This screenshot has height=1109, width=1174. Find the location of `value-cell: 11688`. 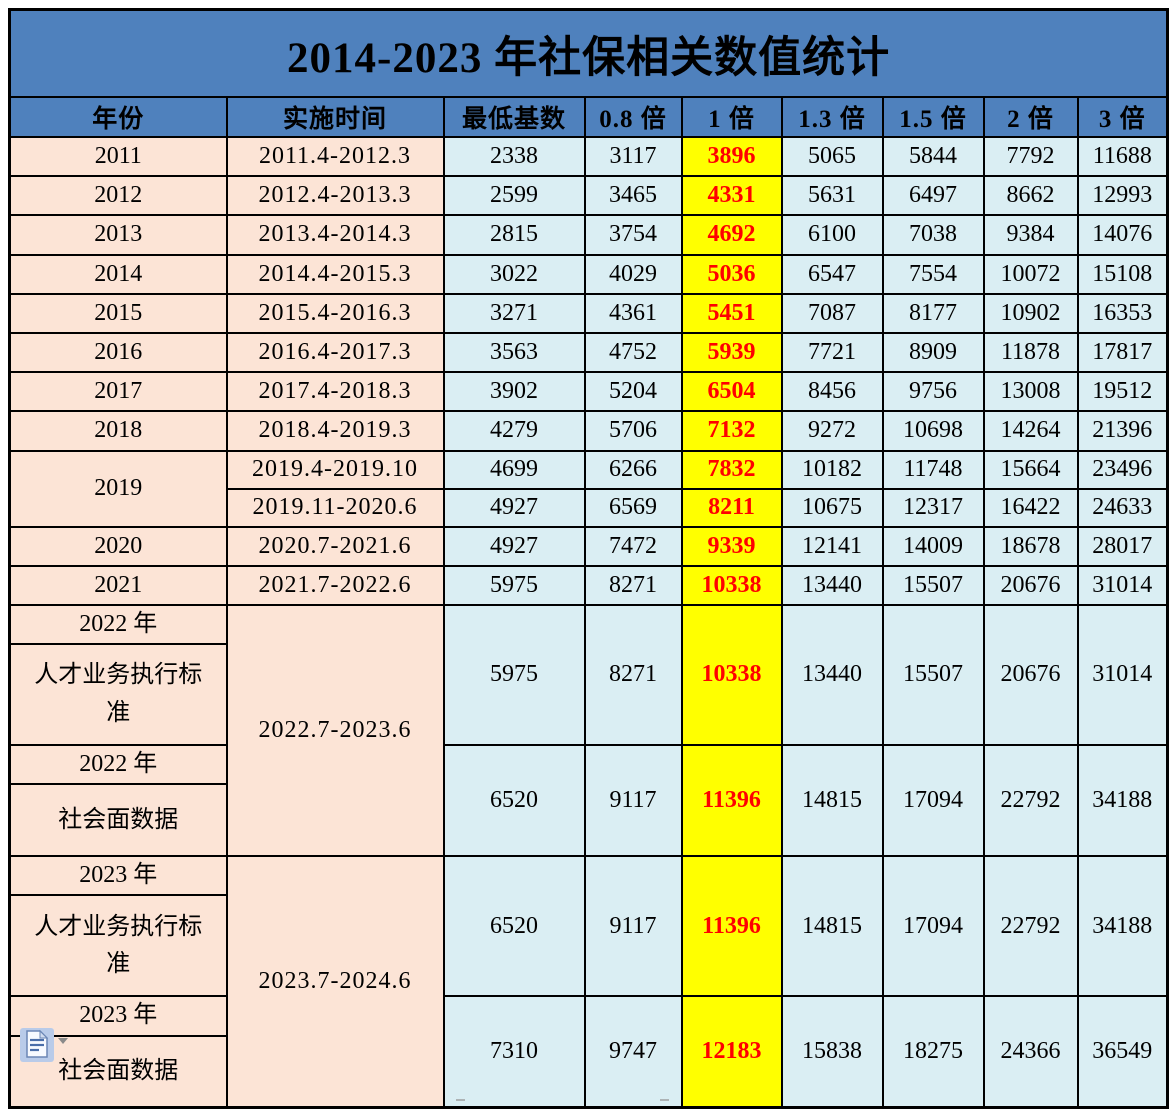

value-cell: 11688 is located at coordinates (1122, 156).